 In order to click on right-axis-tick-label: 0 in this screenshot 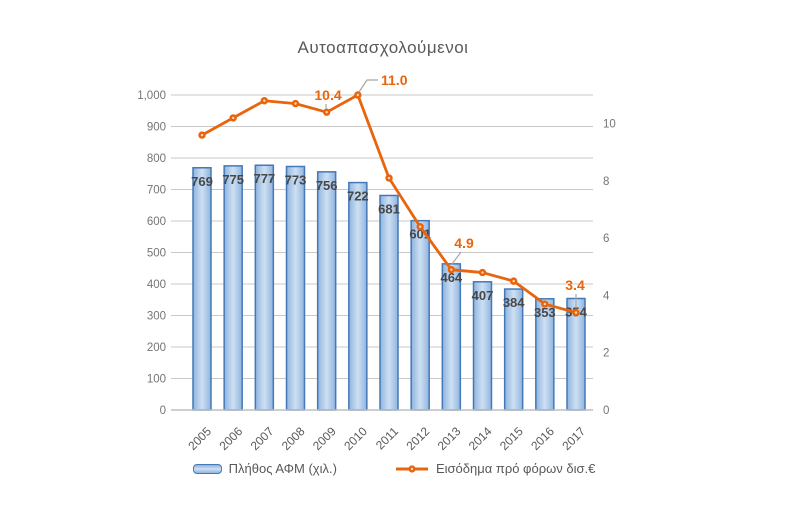, I will do `click(606, 411)`.